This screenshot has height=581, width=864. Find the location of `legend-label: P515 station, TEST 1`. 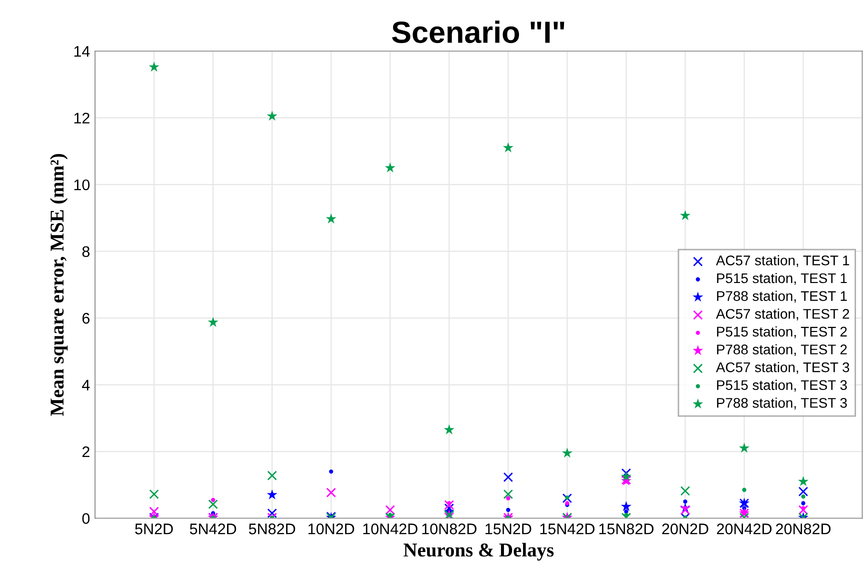

legend-label: P515 station, TEST 1 is located at coordinates (782, 278).